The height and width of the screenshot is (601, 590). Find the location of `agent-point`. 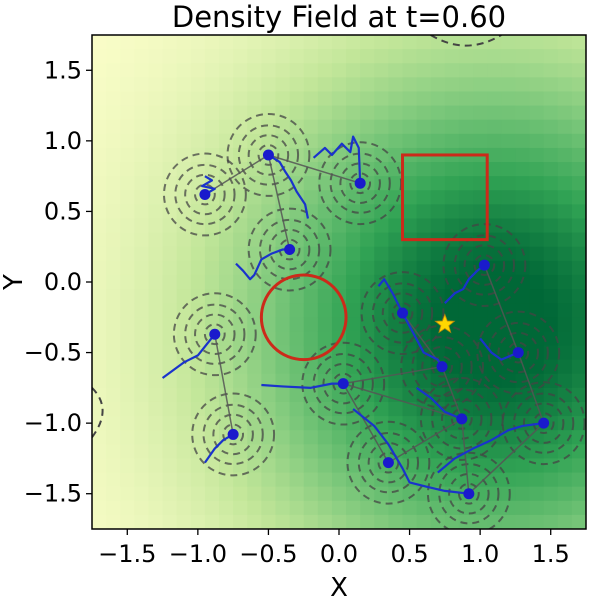

agent-point is located at coordinates (268, 155).